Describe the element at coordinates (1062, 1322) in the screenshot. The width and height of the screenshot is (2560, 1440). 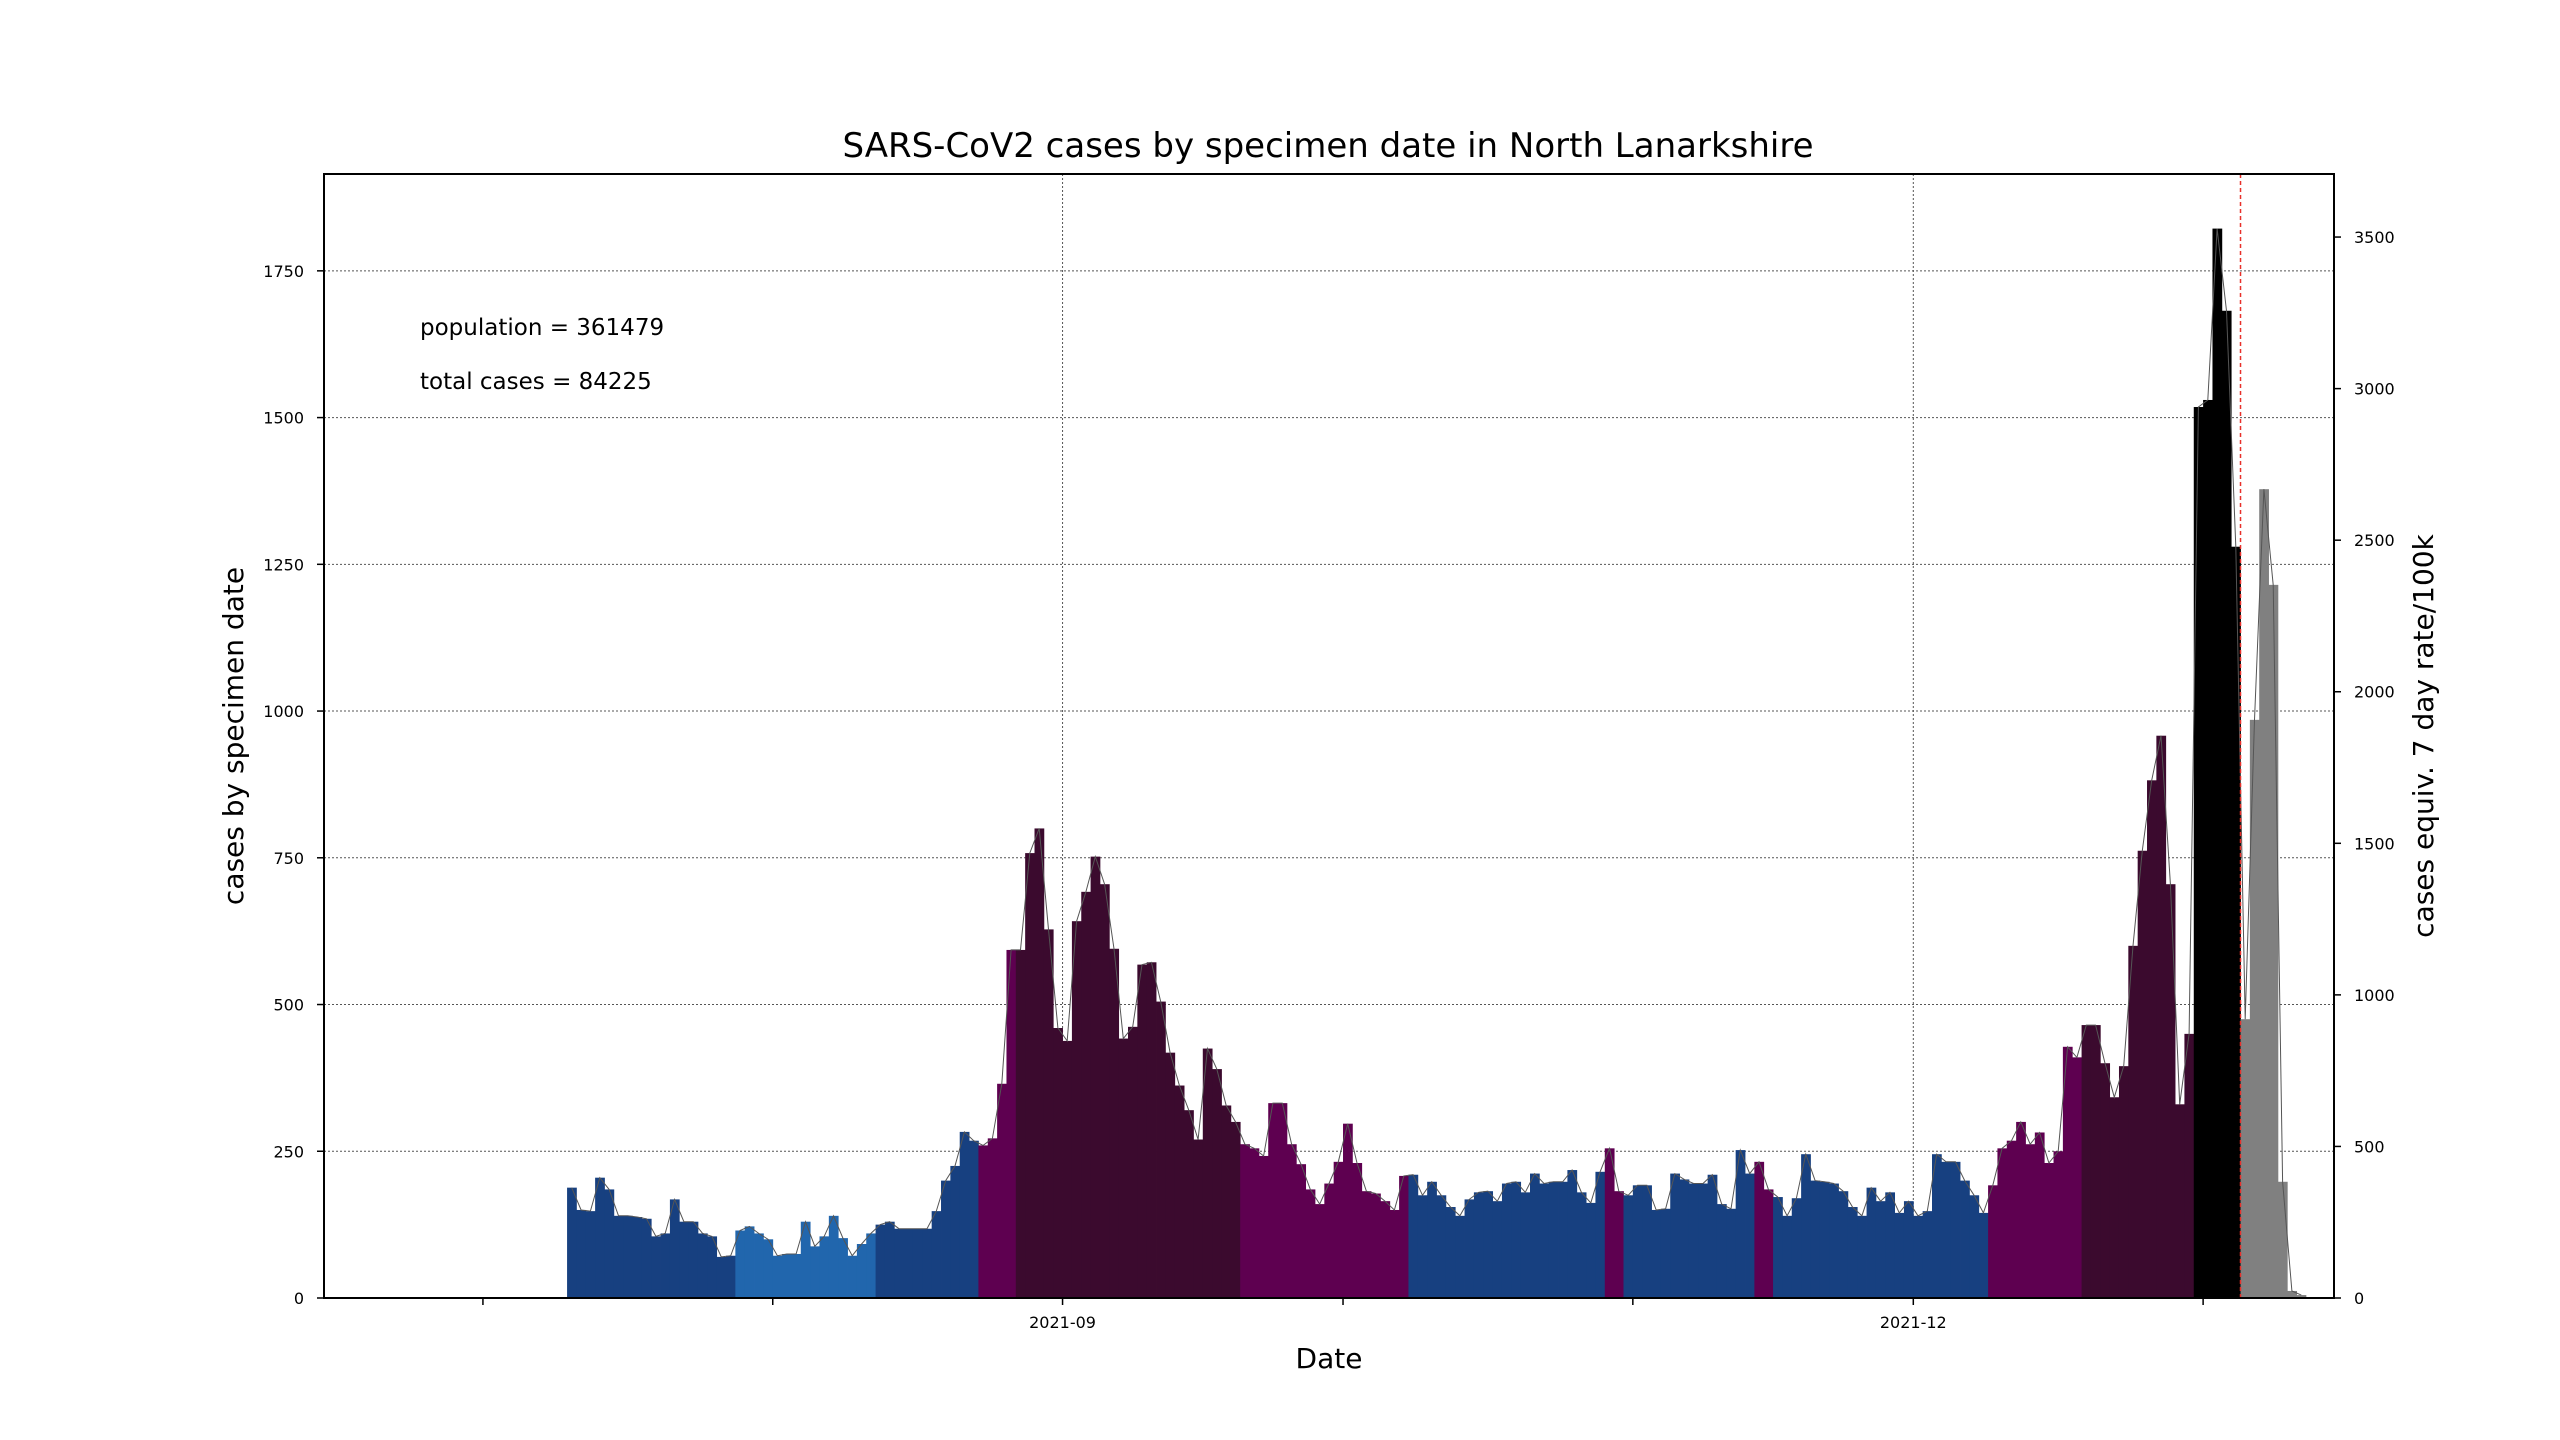
I see `x-tick-label: 2021-09` at that location.